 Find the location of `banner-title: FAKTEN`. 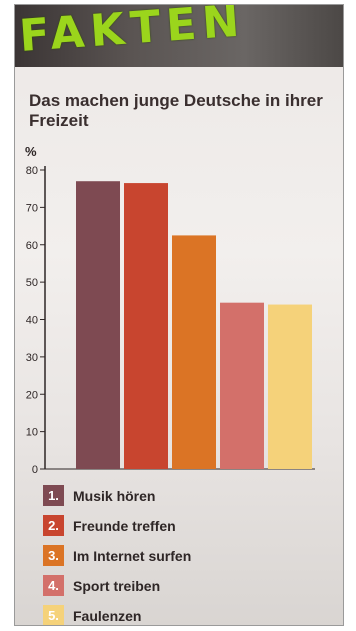

banner-title: FAKTEN is located at coordinates (132, 33).